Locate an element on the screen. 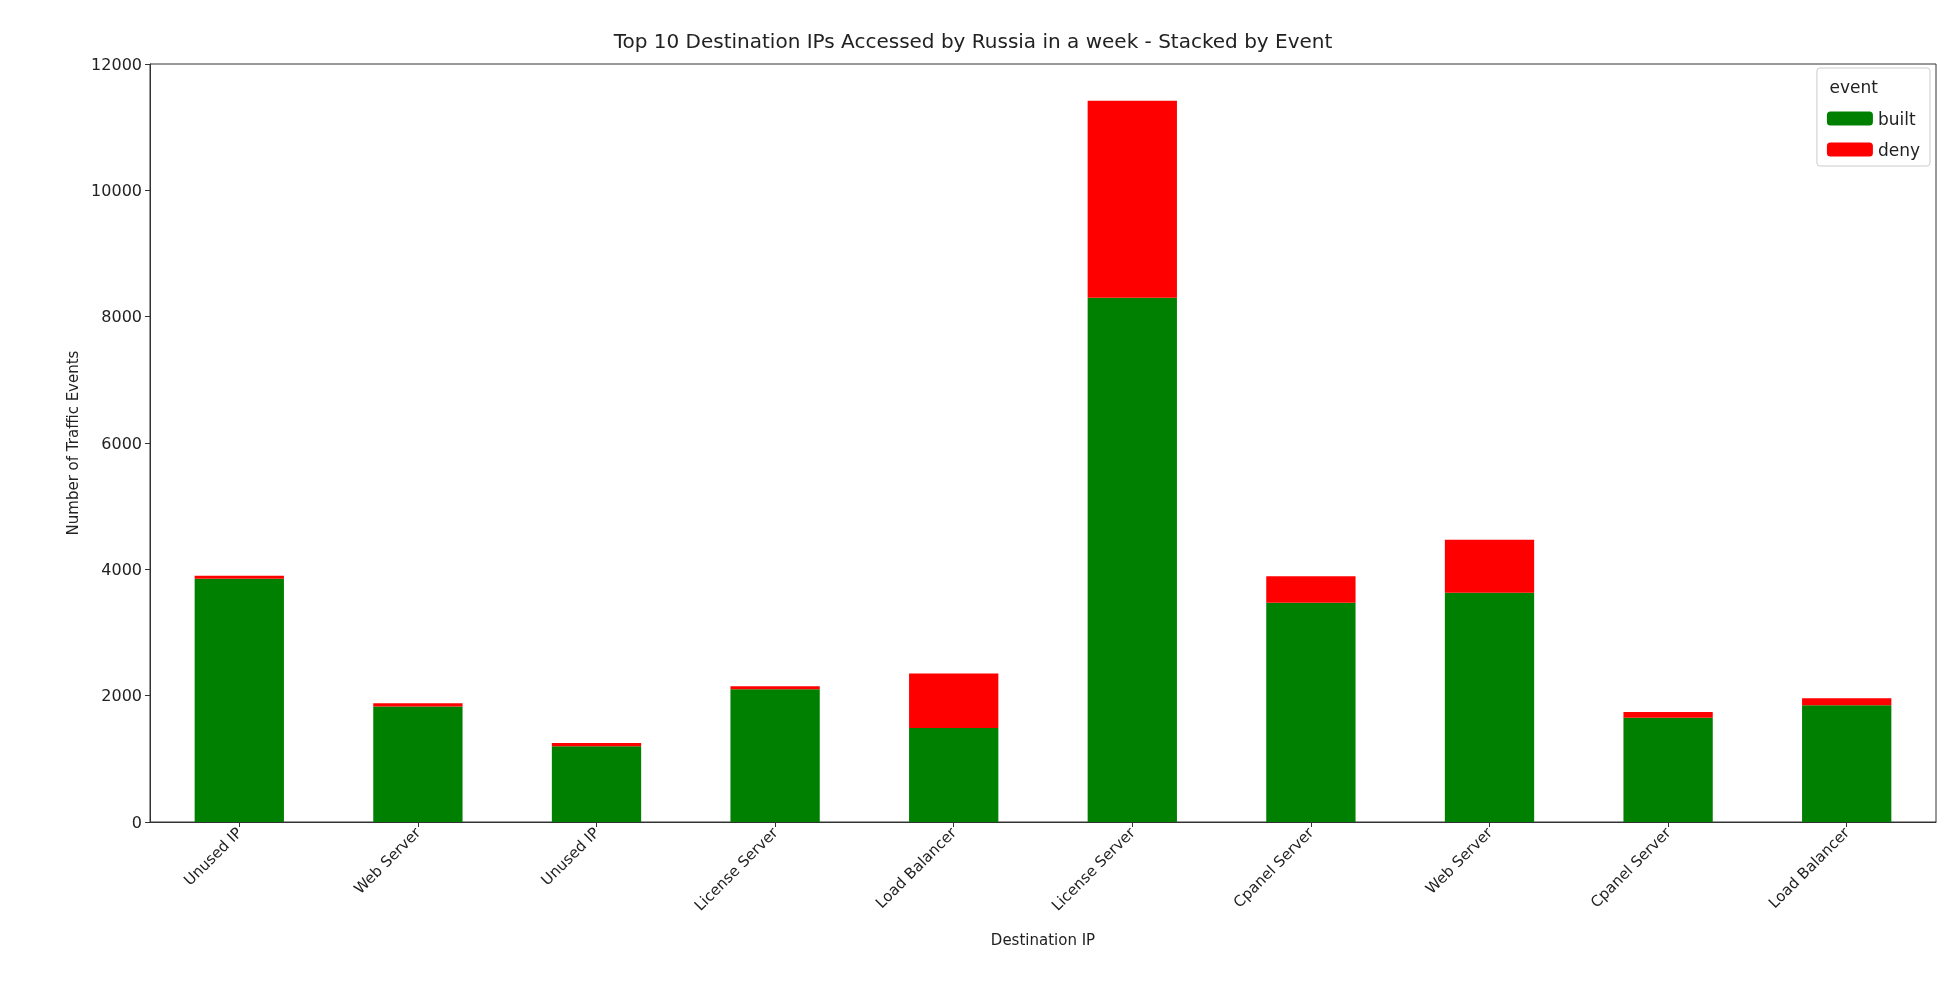 The height and width of the screenshot is (1006, 1946). y-axis-title: Number of Traffic Events is located at coordinates (72, 443).